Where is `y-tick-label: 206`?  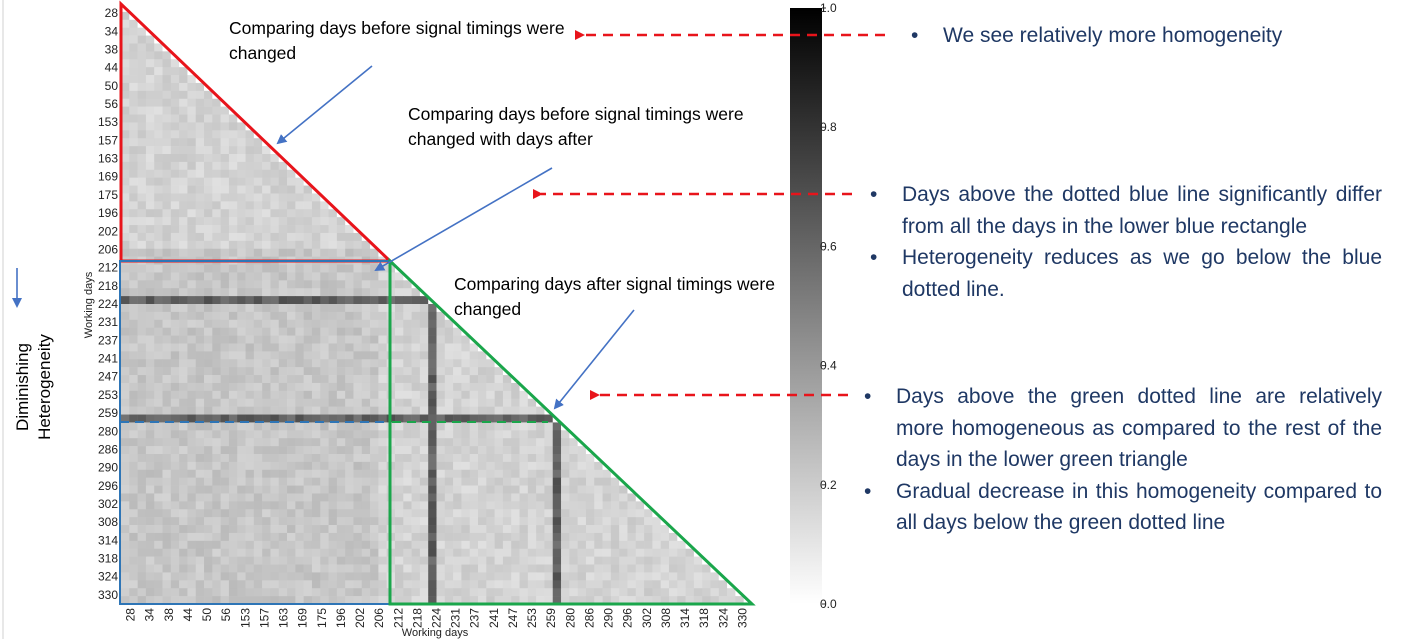
y-tick-label: 206 is located at coordinates (108, 250).